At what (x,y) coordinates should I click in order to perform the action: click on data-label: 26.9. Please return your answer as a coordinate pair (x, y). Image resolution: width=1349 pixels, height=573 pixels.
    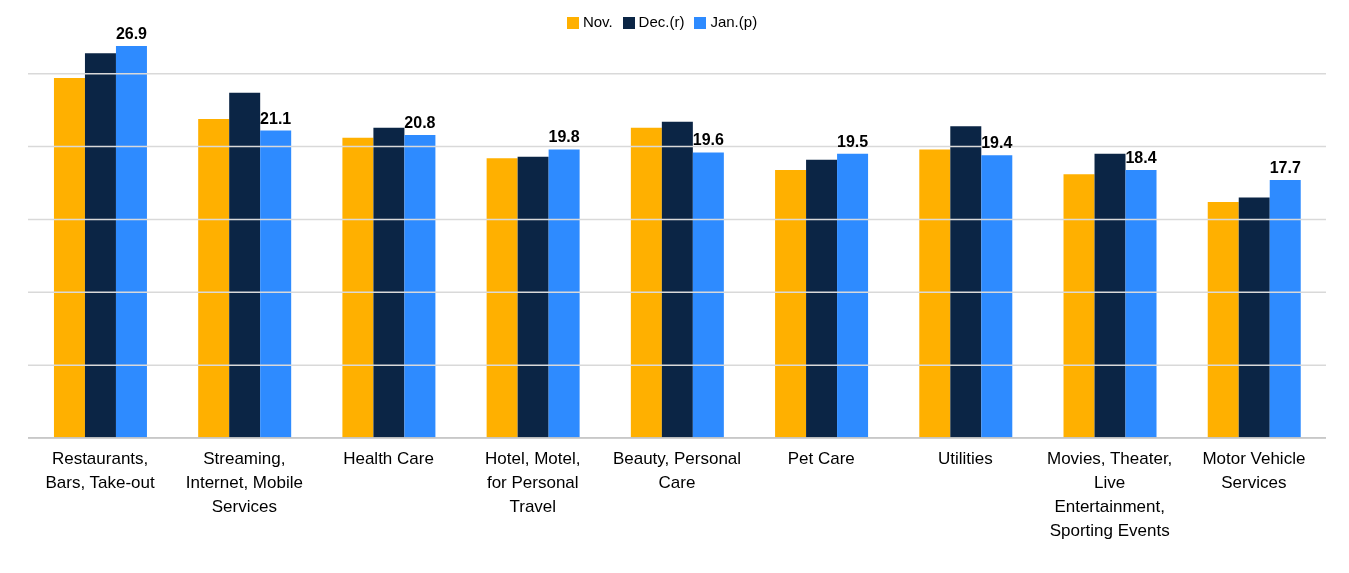
    Looking at the image, I should click on (131, 34).